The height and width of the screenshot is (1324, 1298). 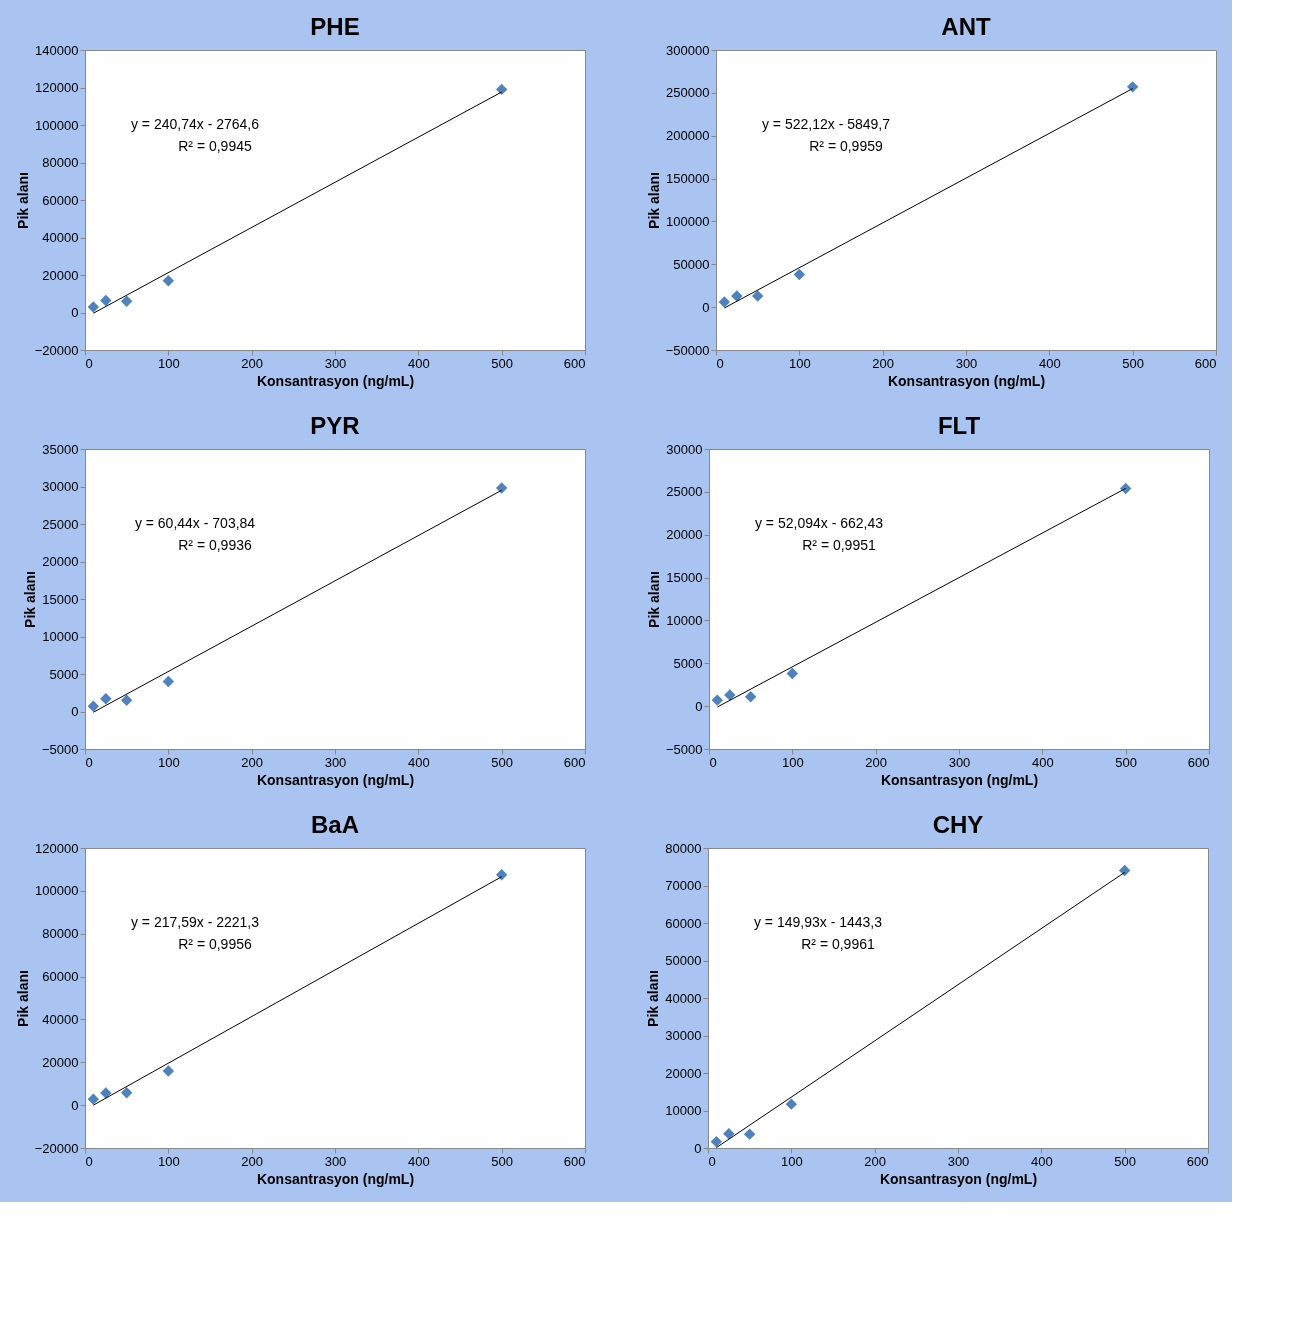 What do you see at coordinates (683, 885) in the screenshot?
I see `y-tick-label: 70000` at bounding box center [683, 885].